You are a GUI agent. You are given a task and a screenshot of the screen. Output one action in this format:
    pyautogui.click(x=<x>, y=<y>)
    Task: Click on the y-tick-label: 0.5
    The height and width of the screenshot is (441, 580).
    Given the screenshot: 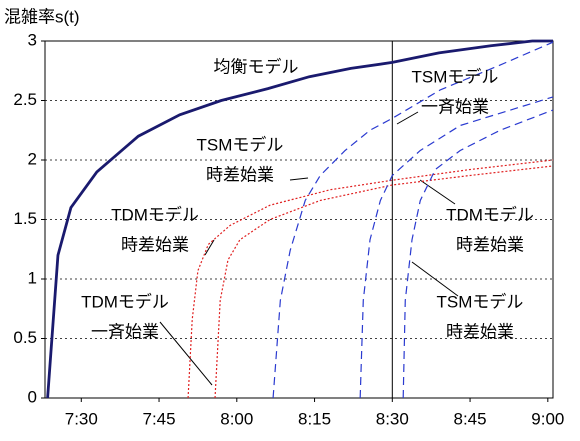 What is the action you would take?
    pyautogui.click(x=25, y=337)
    